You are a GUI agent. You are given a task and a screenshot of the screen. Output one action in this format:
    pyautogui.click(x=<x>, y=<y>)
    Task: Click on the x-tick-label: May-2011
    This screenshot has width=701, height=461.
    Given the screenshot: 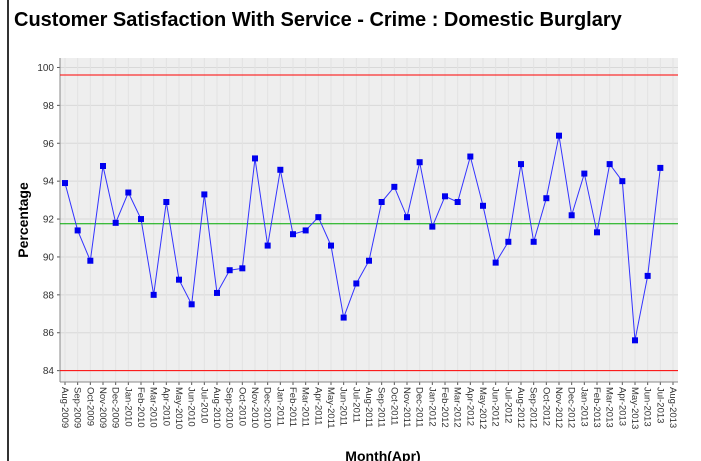 What is the action you would take?
    pyautogui.click(x=330, y=408)
    